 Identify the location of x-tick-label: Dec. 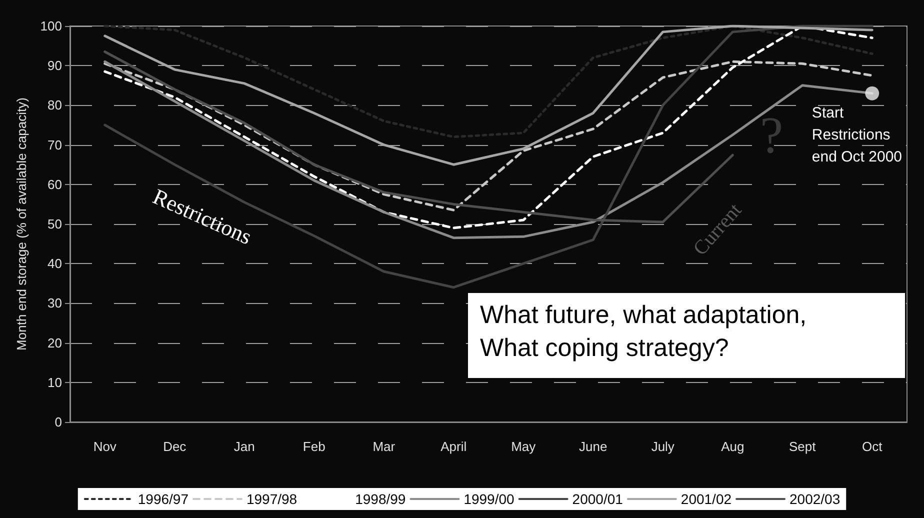
(175, 446).